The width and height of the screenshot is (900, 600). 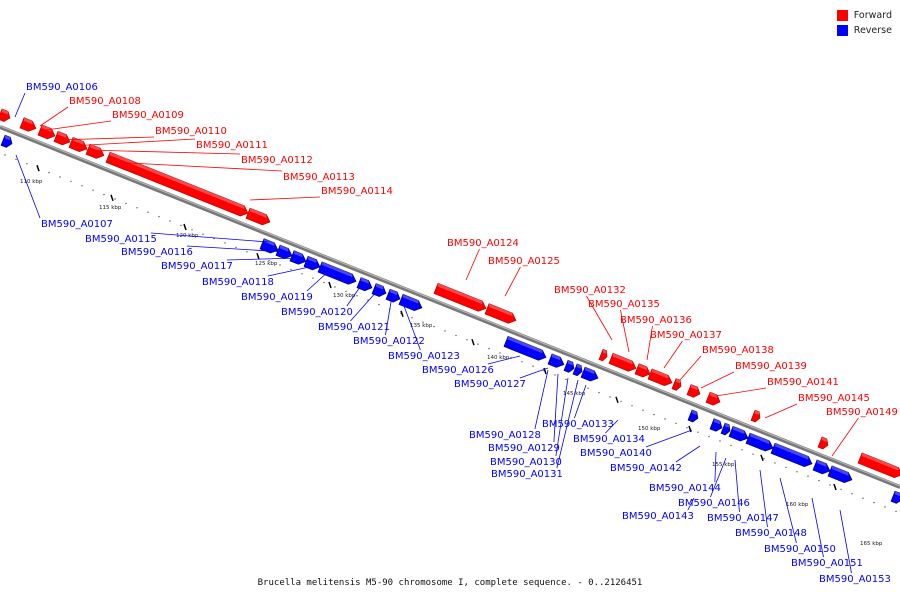 I want to click on gene-label: BM590_A0126, so click(x=458, y=370).